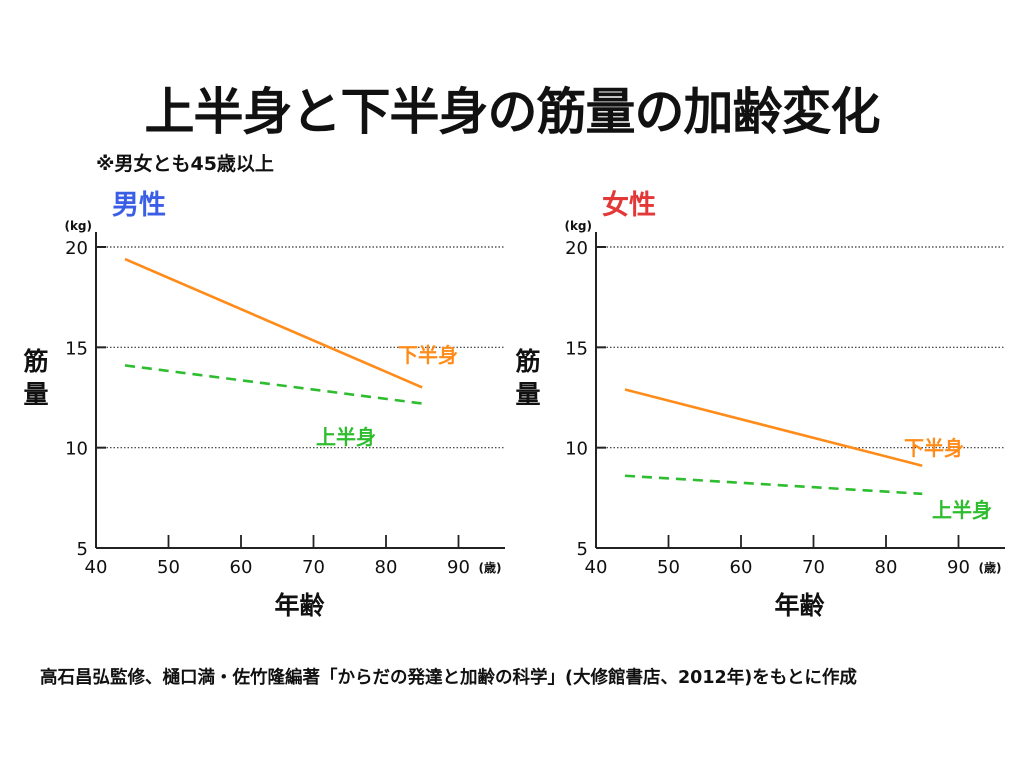 The height and width of the screenshot is (768, 1024). What do you see at coordinates (512, 112) in the screenshot?
I see `page-title: 上半身と下半身の筋量の加齢変化` at bounding box center [512, 112].